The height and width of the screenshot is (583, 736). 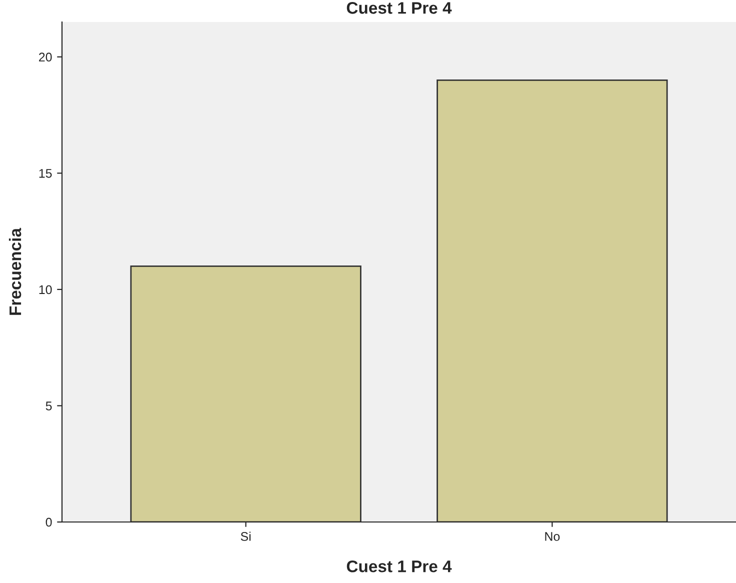 What do you see at coordinates (399, 566) in the screenshot?
I see `x-axis-title: Cuest 1 Pre 4` at bounding box center [399, 566].